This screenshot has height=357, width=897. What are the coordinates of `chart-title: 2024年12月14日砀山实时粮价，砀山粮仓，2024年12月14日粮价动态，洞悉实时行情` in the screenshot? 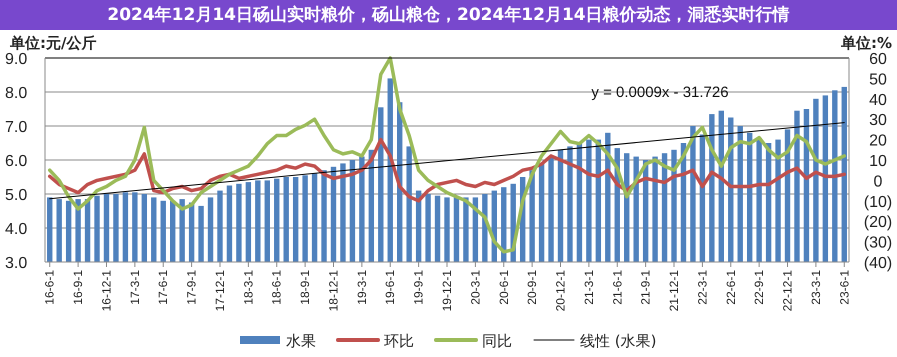 It's located at (448, 15).